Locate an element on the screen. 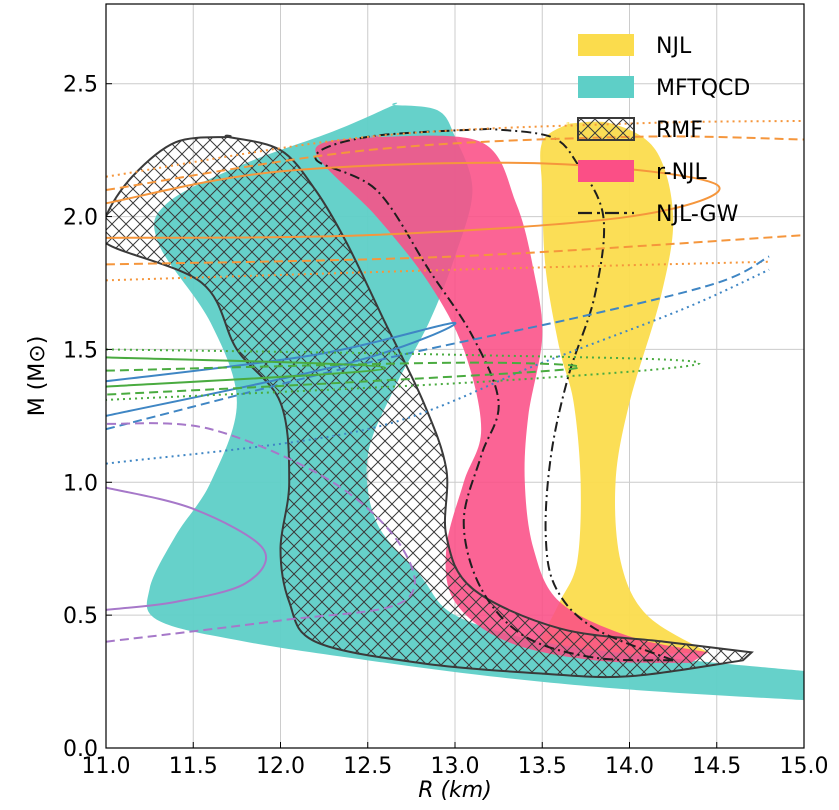 Image resolution: width=839 pixels, height=810 pixels. legend-label-njl: NJL is located at coordinates (674, 46).